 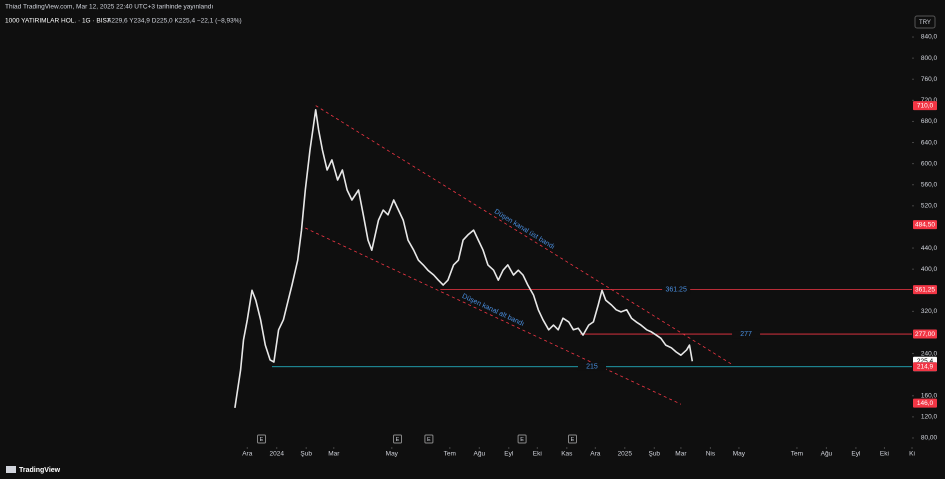 What do you see at coordinates (929, 206) in the screenshot?
I see `y-tick-label: 520,0` at bounding box center [929, 206].